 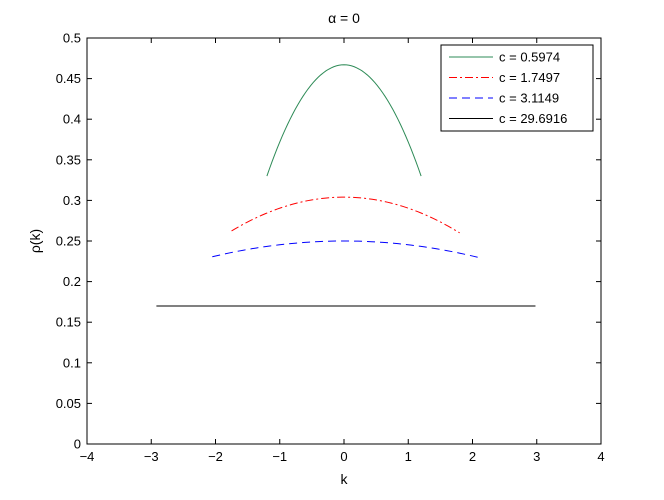 I want to click on x-tick-label: −1, so click(x=279, y=456).